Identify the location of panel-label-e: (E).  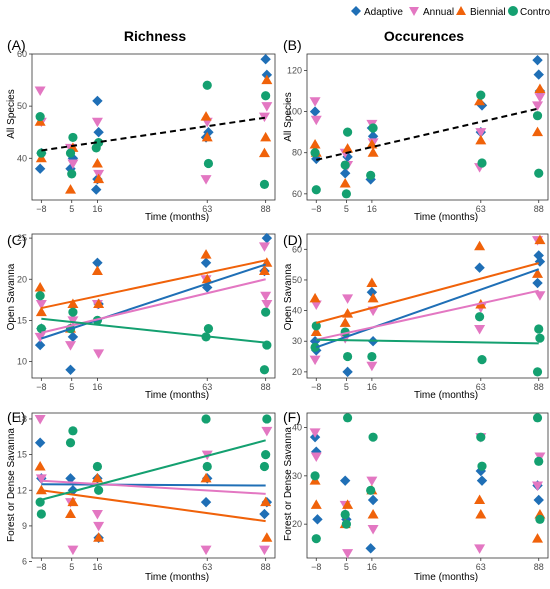
(16, 417).